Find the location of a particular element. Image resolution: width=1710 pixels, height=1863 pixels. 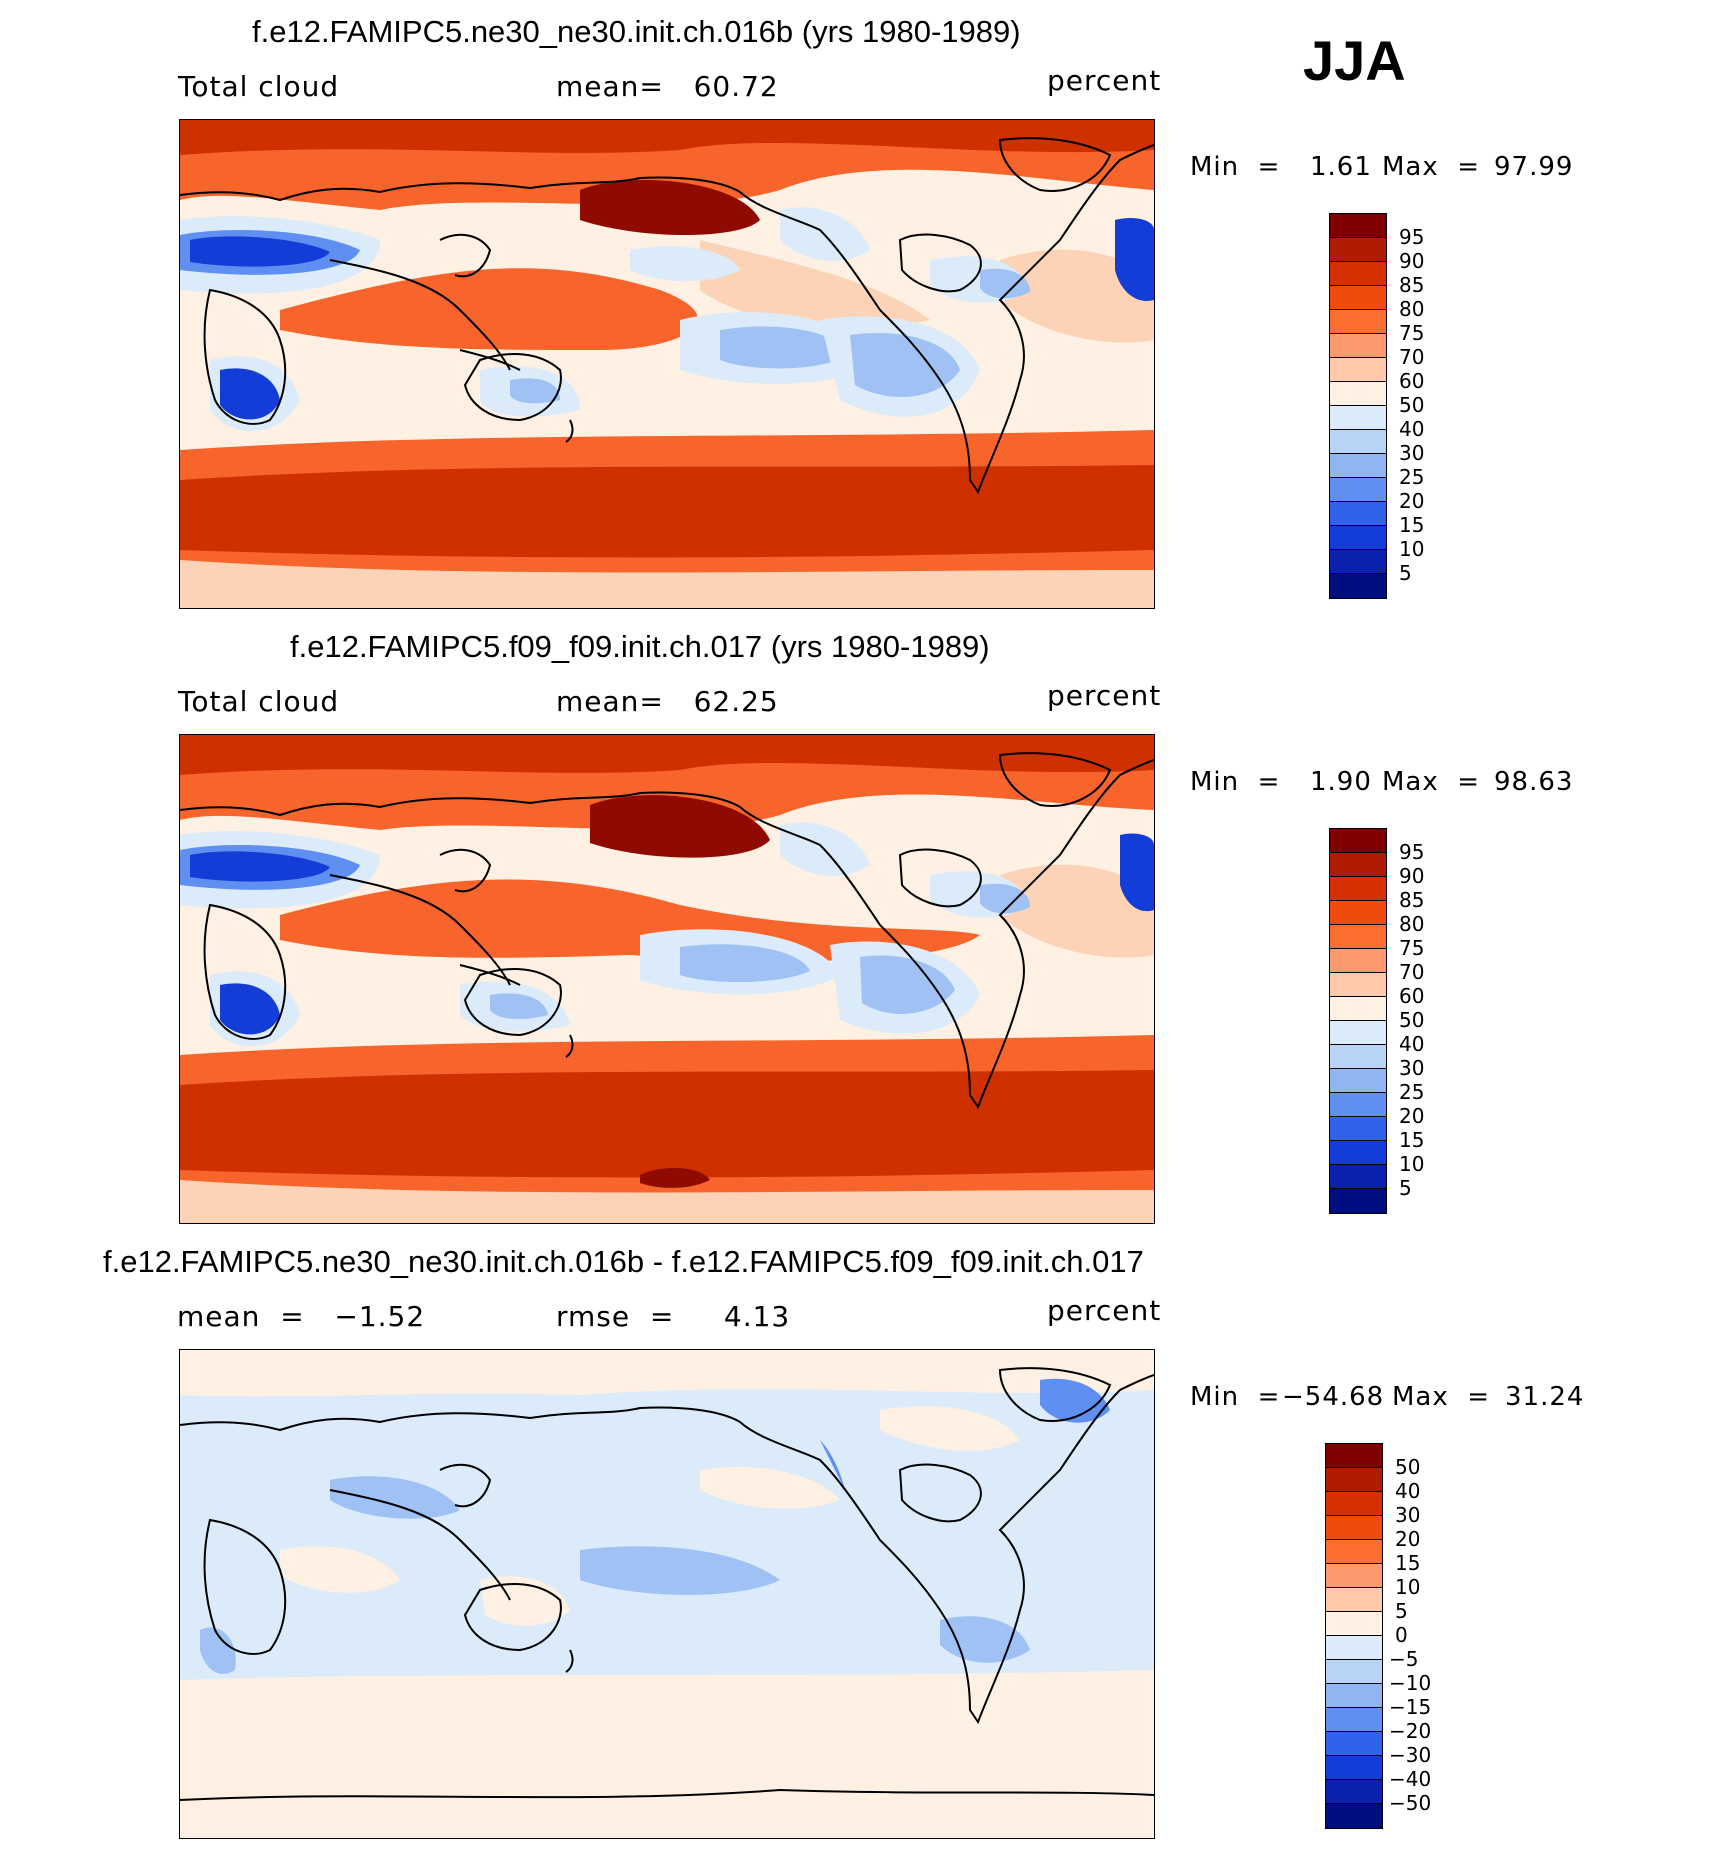

panel-2-min-value: 1.90 is located at coordinates (1341, 782).